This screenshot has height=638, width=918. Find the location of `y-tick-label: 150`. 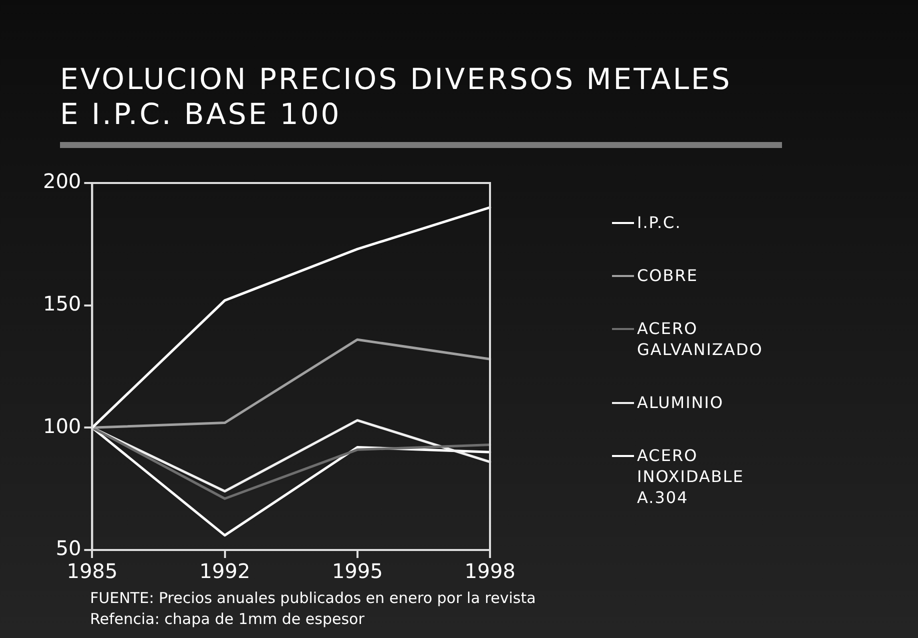

y-tick-label: 150 is located at coordinates (62, 304).